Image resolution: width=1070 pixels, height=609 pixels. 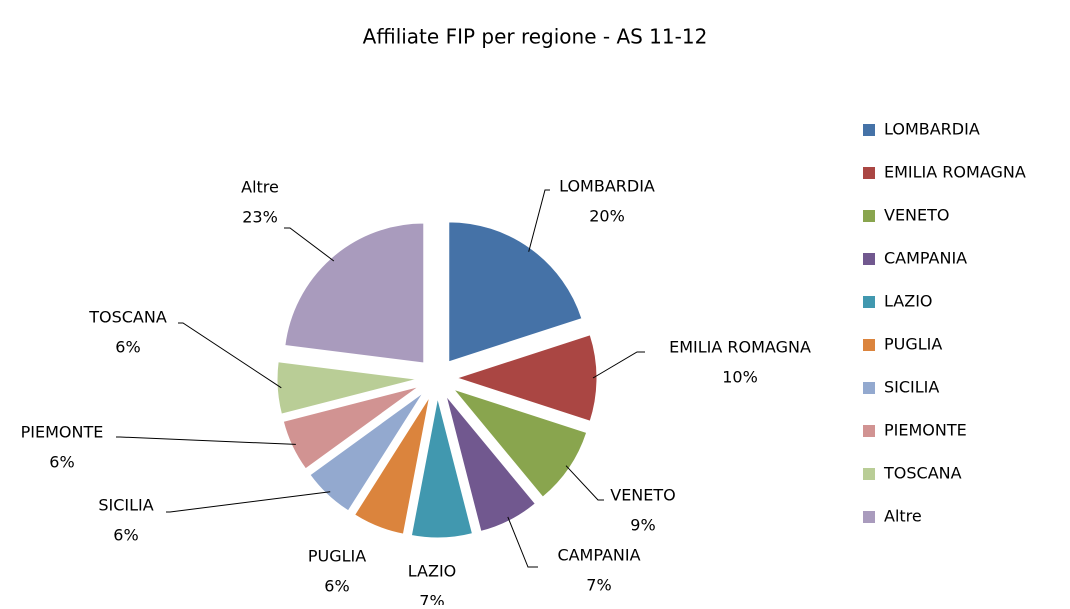 What do you see at coordinates (925, 430) in the screenshot?
I see `legend-label: PIEMONTE` at bounding box center [925, 430].